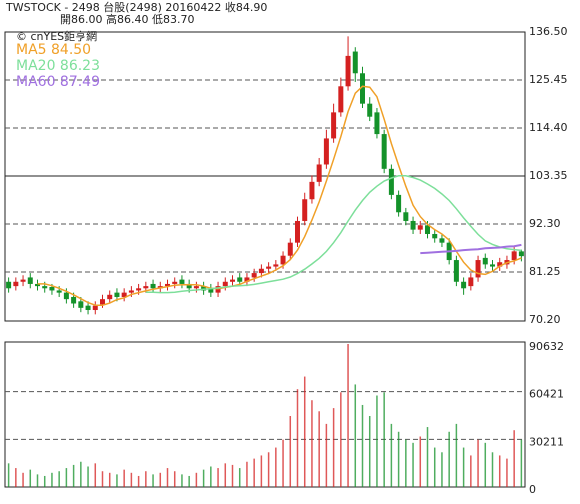 This screenshot has height=504, width=580. I want to click on chart-title: TWSTOCK - 2498 台股(2498) 20160422 收84.90, so click(136, 7).